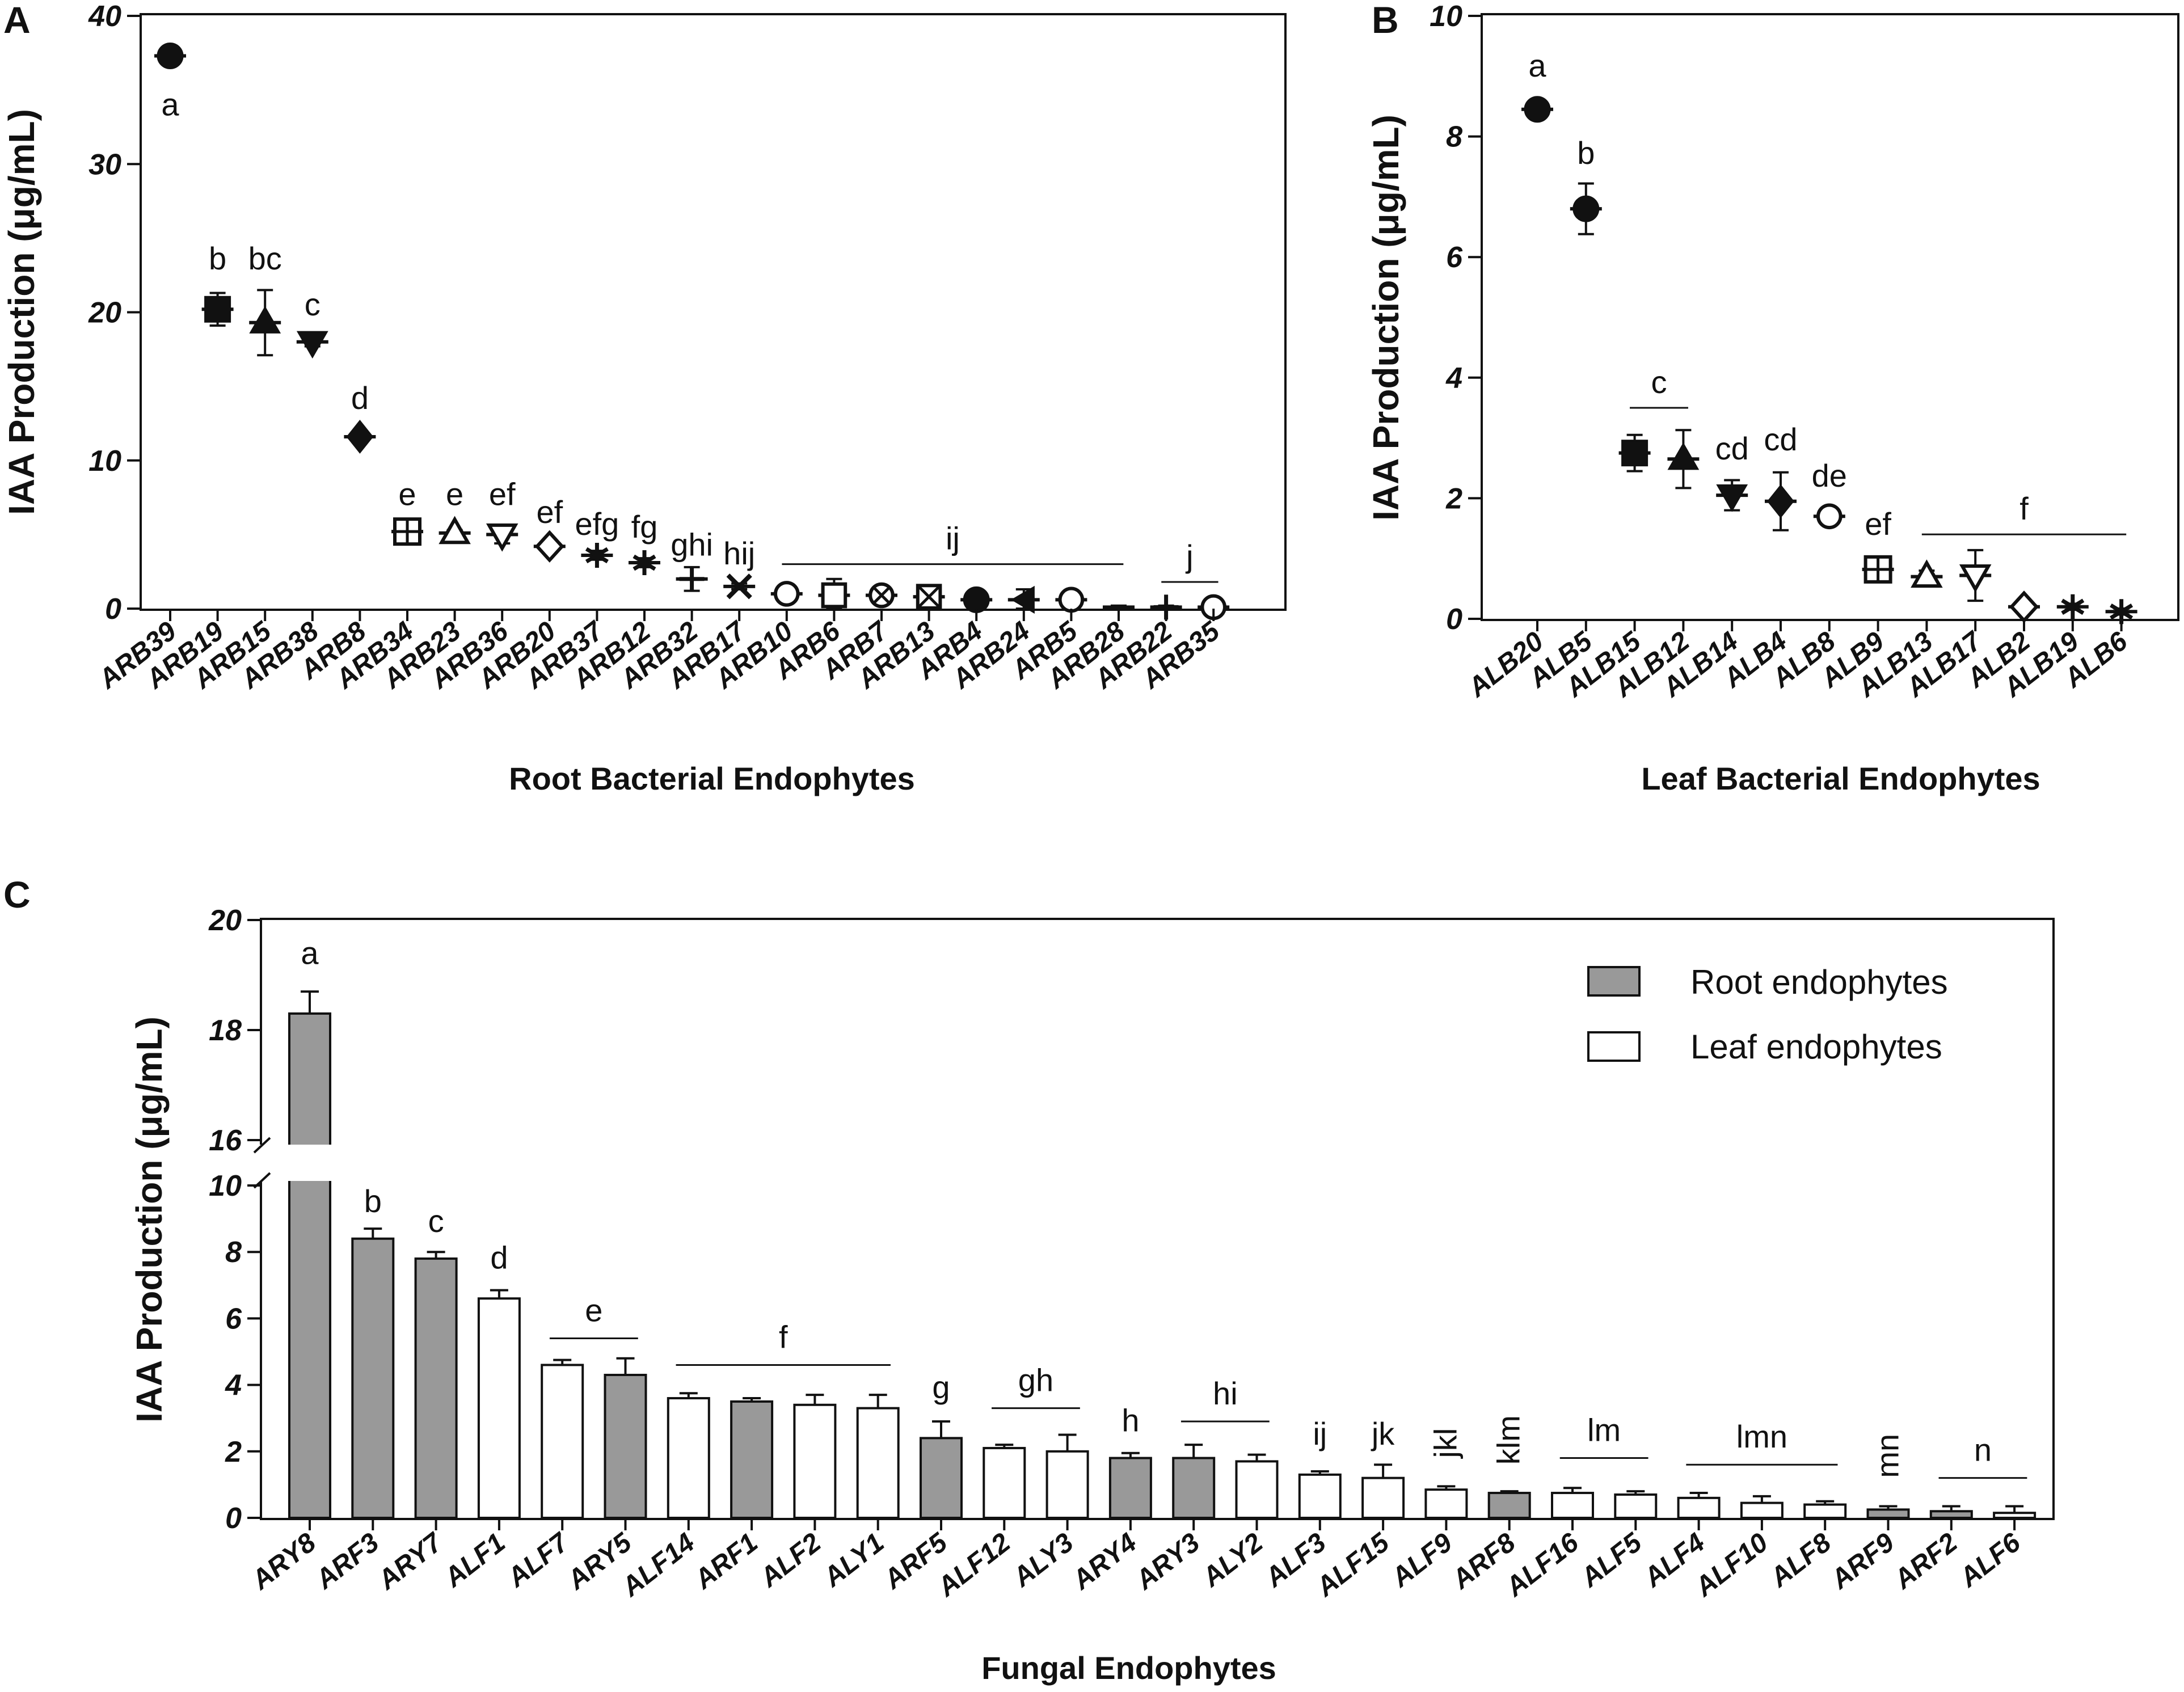 Image resolution: width=2184 pixels, height=1692 pixels. Describe the element at coordinates (538, 1559) in the screenshot. I see `x-tick-label-alf7: ALF7` at that location.